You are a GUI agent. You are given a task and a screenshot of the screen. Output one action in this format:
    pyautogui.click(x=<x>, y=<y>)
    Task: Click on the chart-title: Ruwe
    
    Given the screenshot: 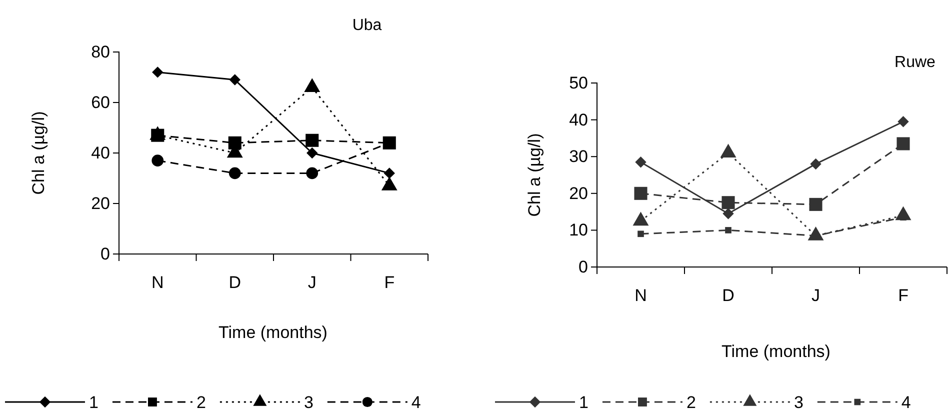 What is the action you would take?
    pyautogui.click(x=915, y=62)
    